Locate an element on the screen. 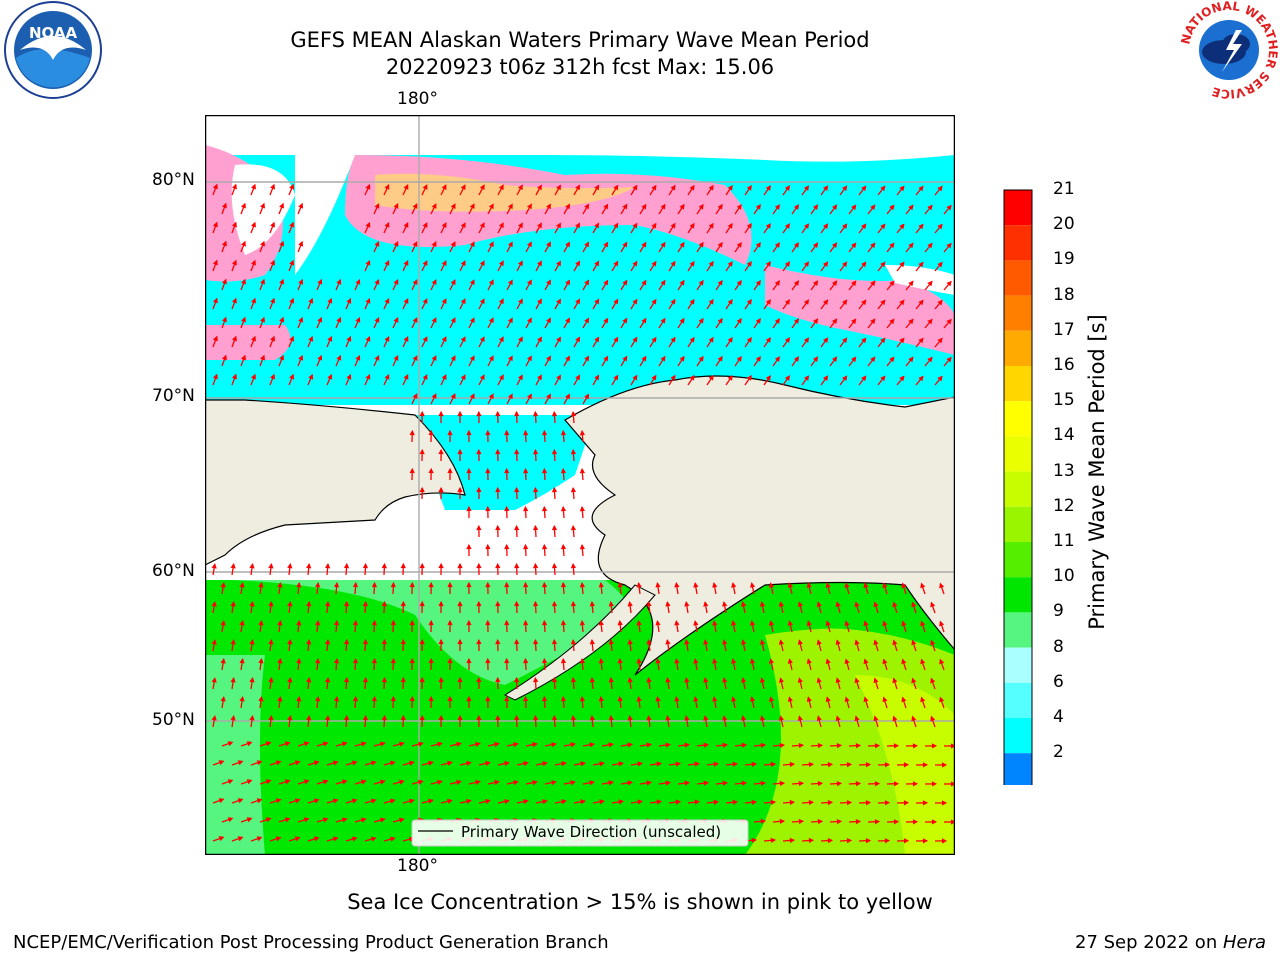  colorbar-tick-label: 15 is located at coordinates (1064, 400).